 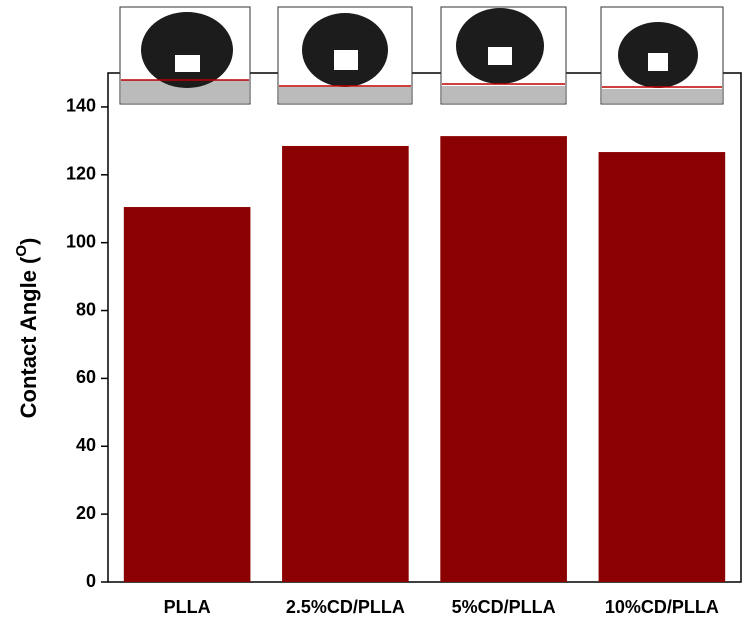 What do you see at coordinates (86, 445) in the screenshot?
I see `y-tick-label: 40` at bounding box center [86, 445].